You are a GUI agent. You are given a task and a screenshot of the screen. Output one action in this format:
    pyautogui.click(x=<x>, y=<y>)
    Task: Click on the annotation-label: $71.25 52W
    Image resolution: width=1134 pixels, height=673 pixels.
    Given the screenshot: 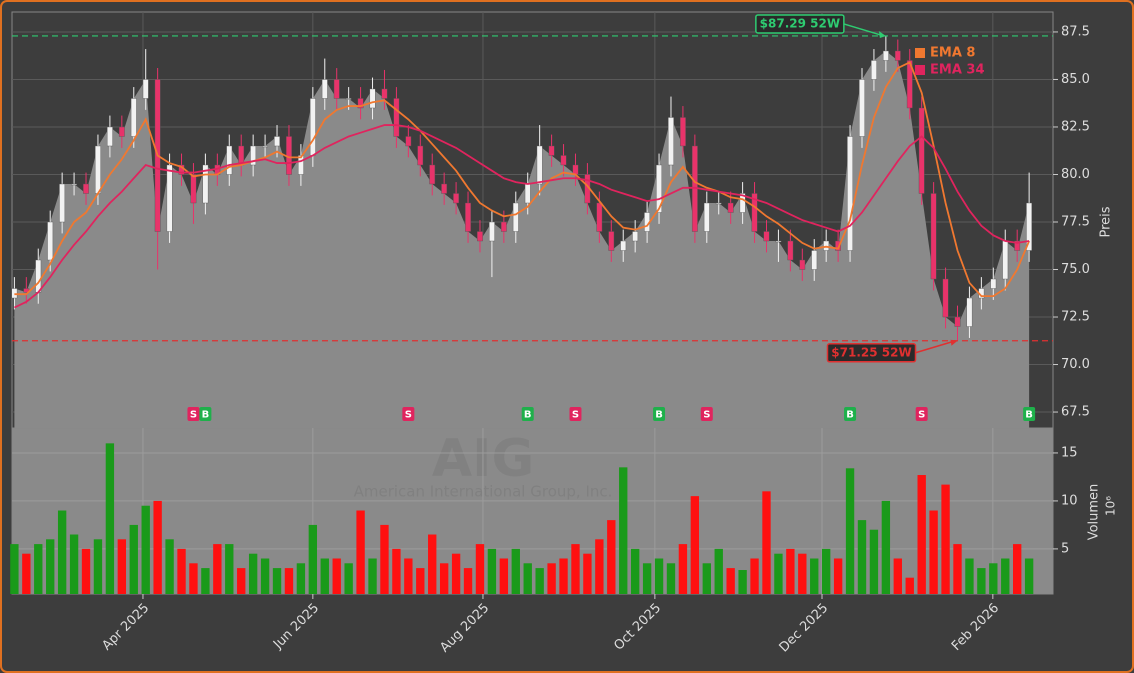 What is the action you would take?
    pyautogui.click(x=871, y=352)
    